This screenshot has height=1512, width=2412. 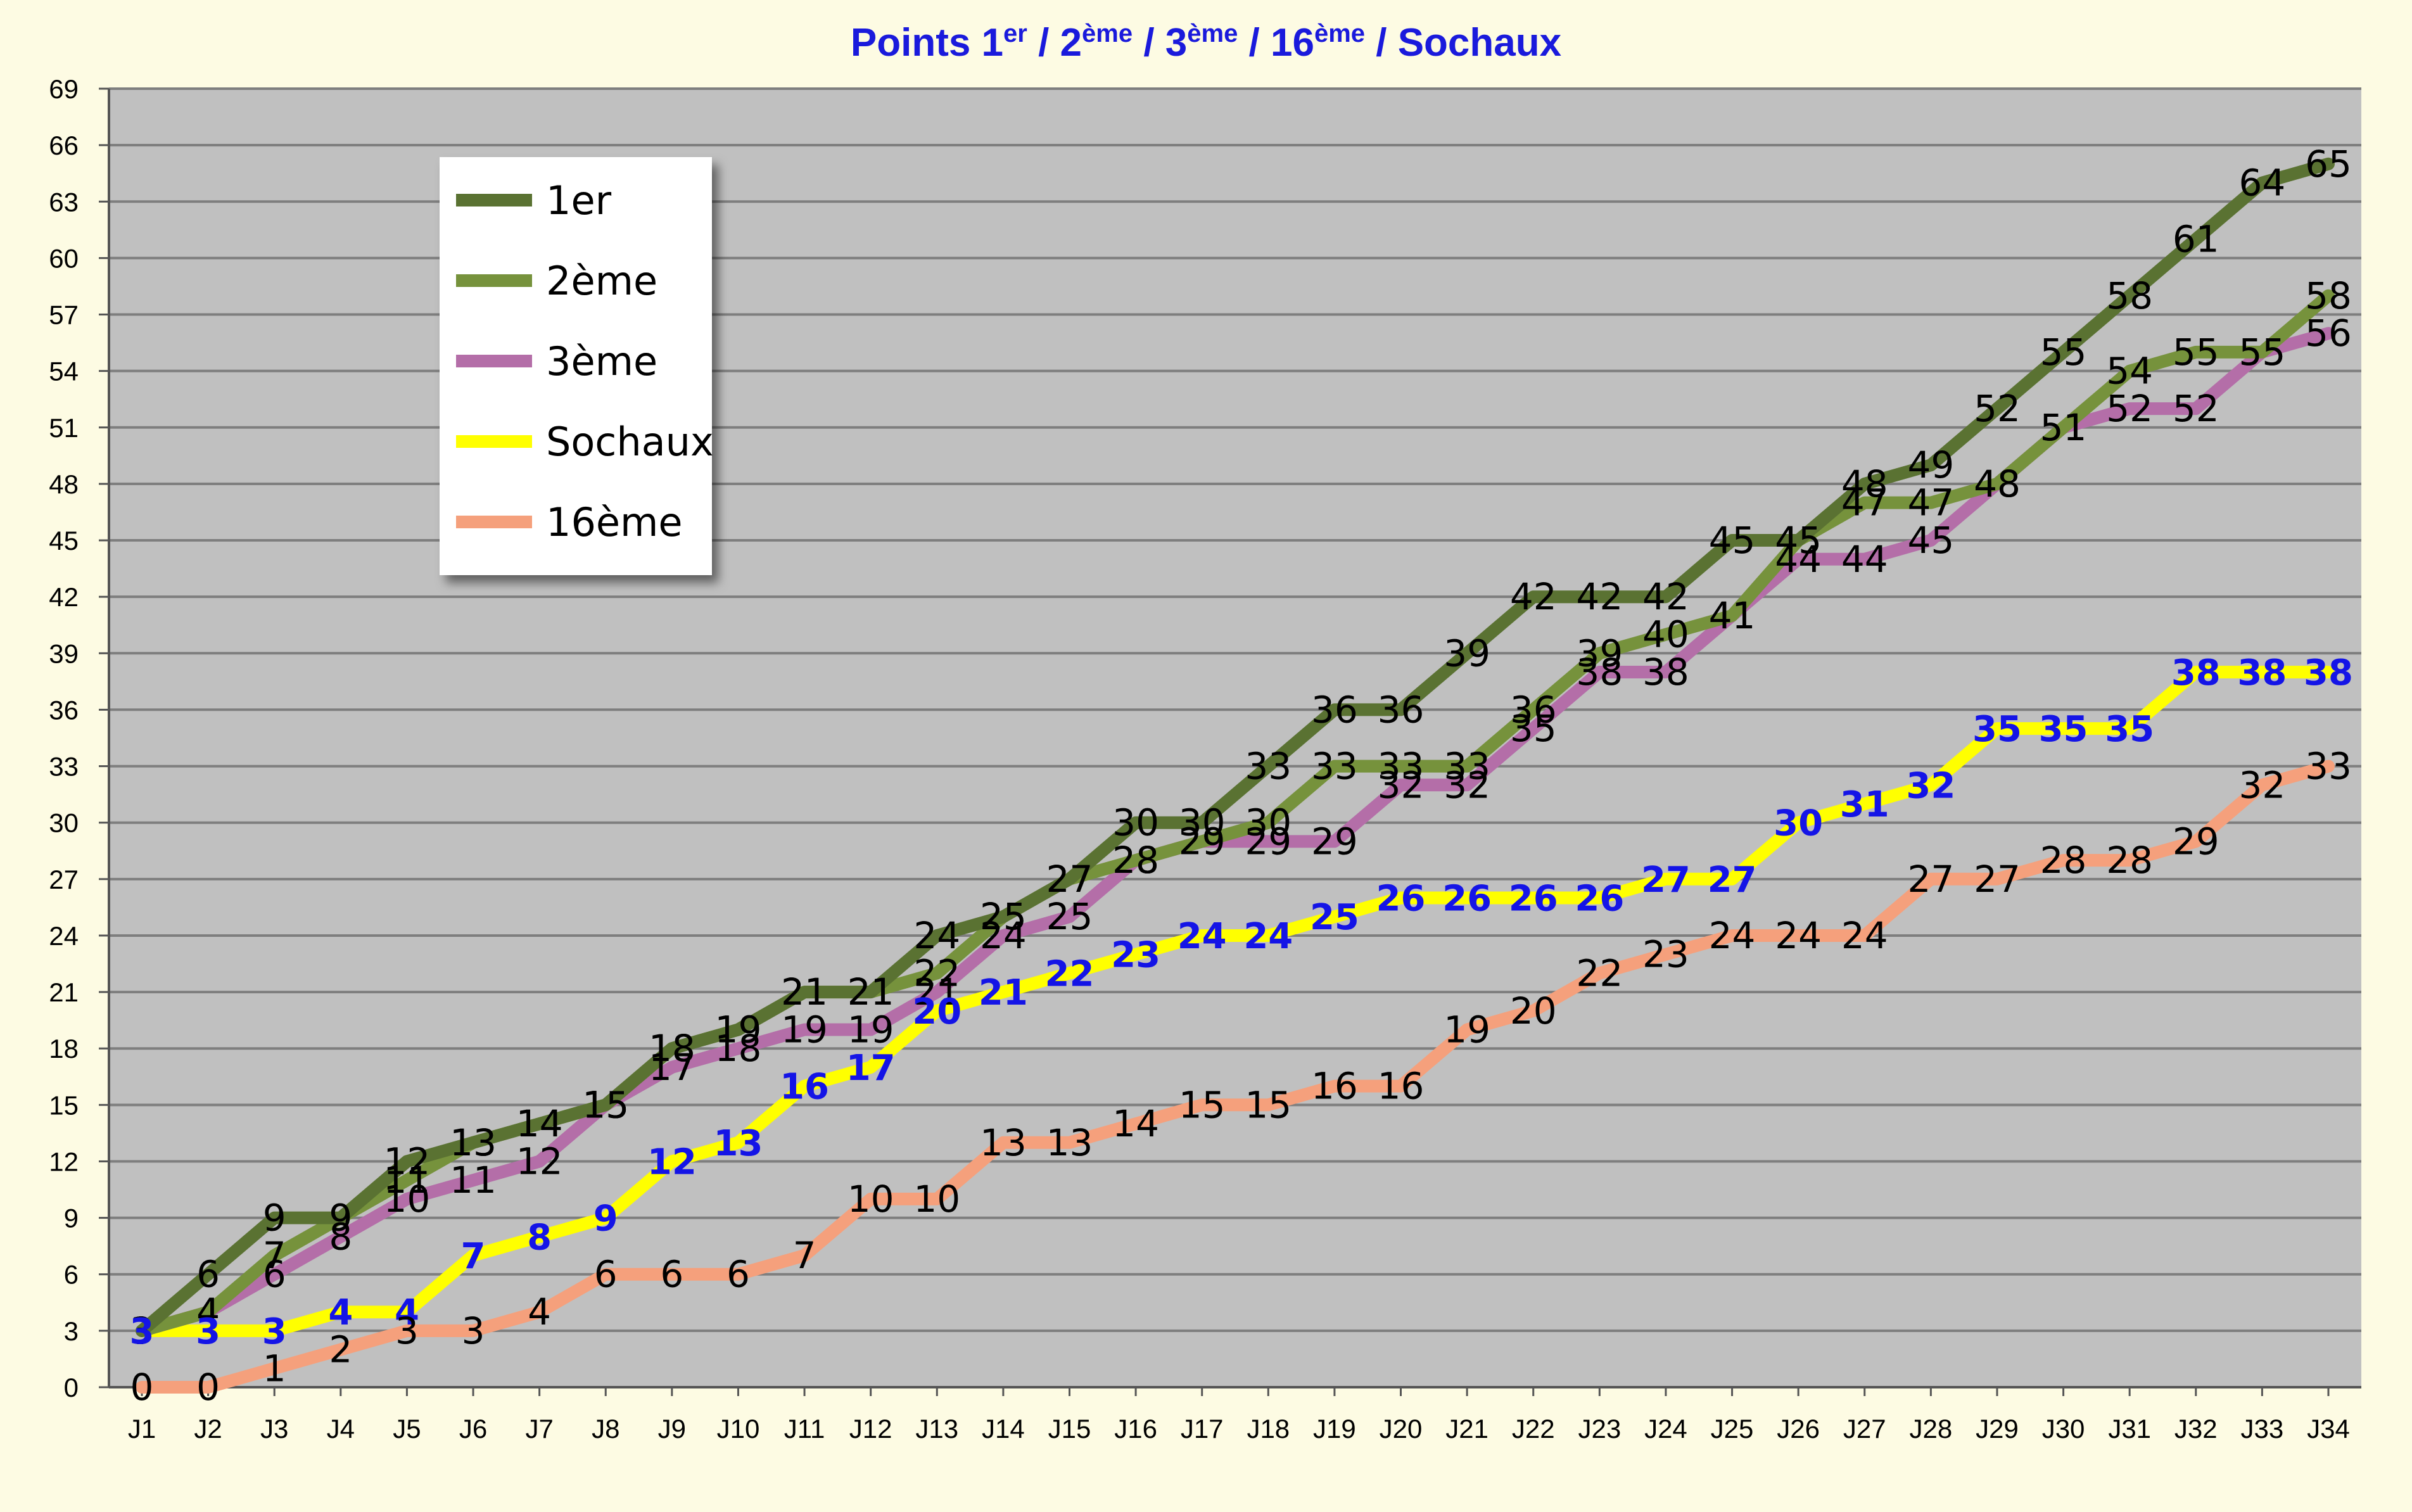 What do you see at coordinates (577, 366) in the screenshot?
I see `legend: 1er 2ème 3ème Sochaux 16ème` at bounding box center [577, 366].